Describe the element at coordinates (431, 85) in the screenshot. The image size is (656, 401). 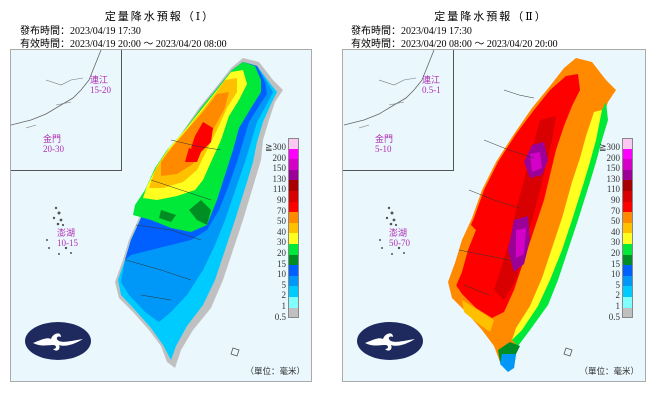
I see `matsu-label: 連江 0.5-1` at that location.